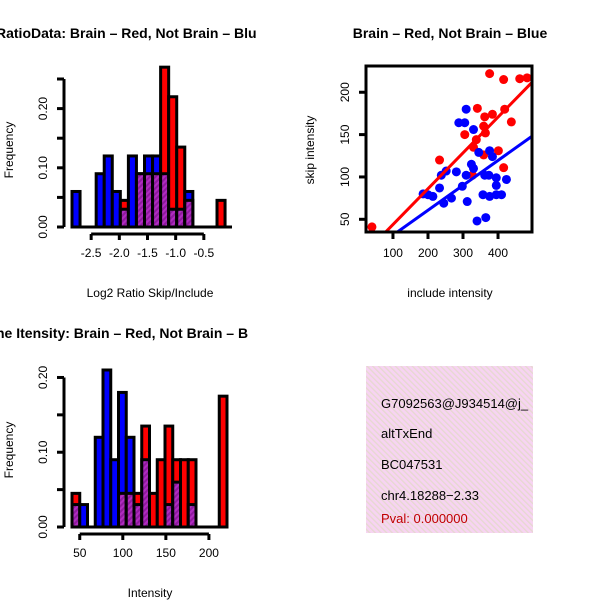  I want to click on x-tick-label: -0.5, so click(203, 253).